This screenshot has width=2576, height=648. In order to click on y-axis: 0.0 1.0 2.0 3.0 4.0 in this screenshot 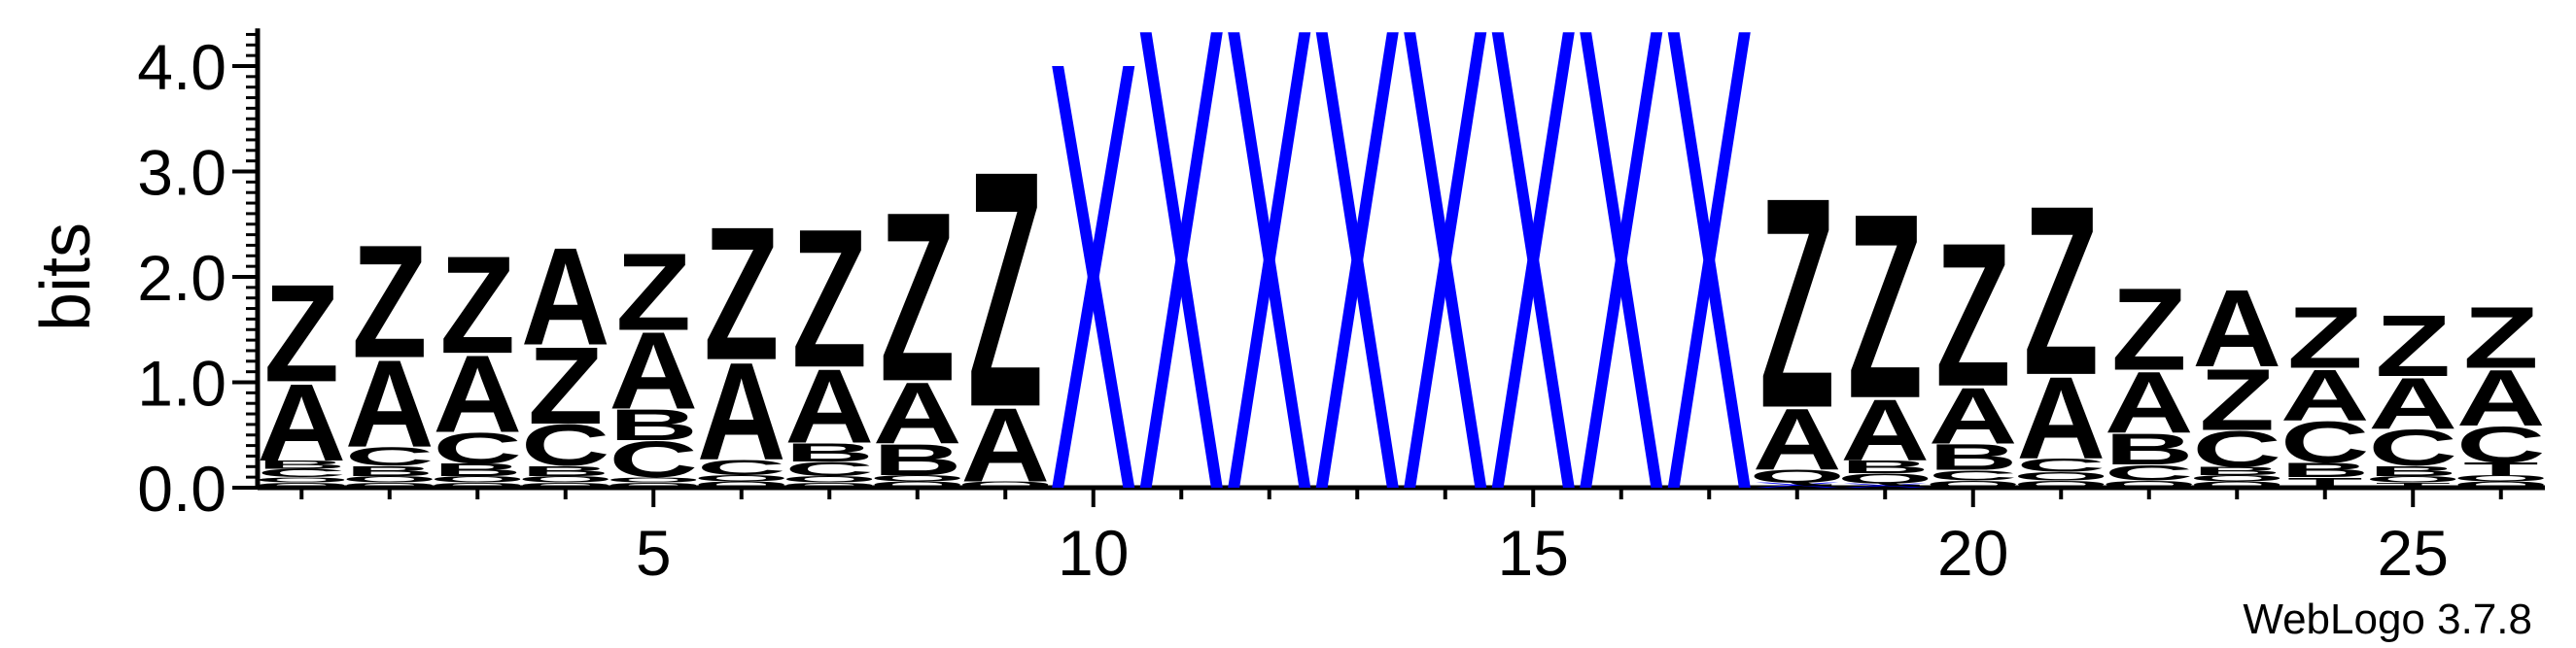, I will do `click(198, 276)`.